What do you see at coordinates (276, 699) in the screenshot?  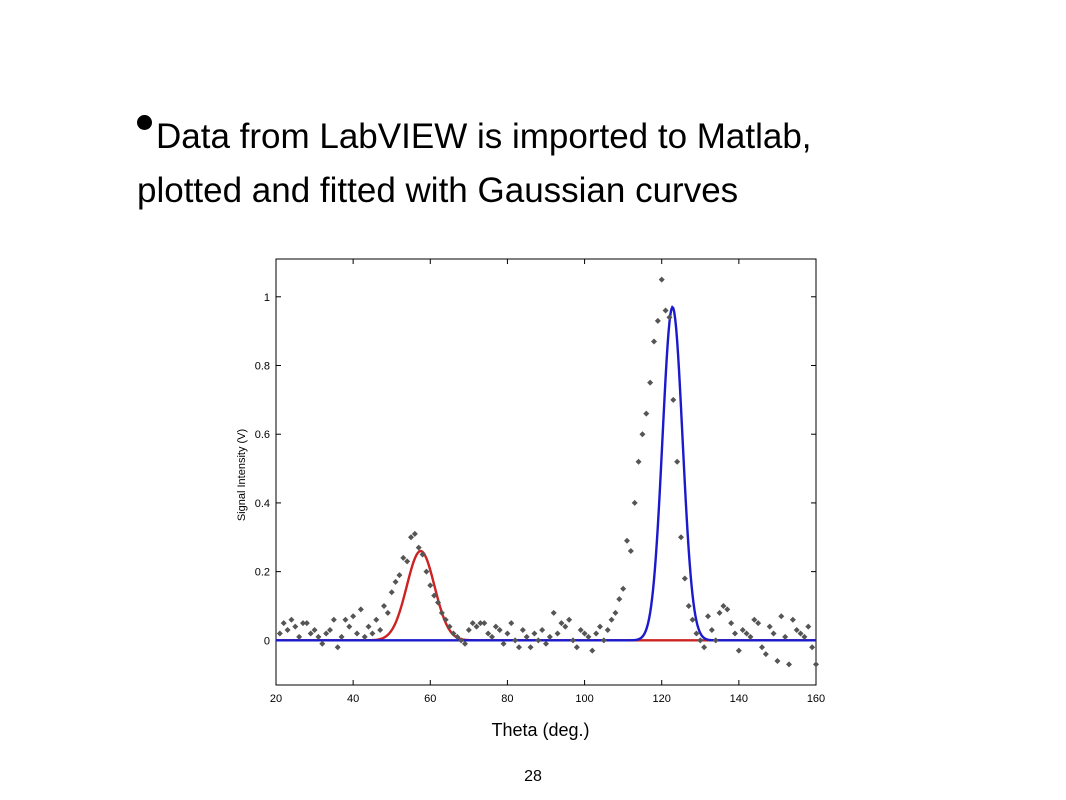 I see `x-tick-label: 20` at bounding box center [276, 699].